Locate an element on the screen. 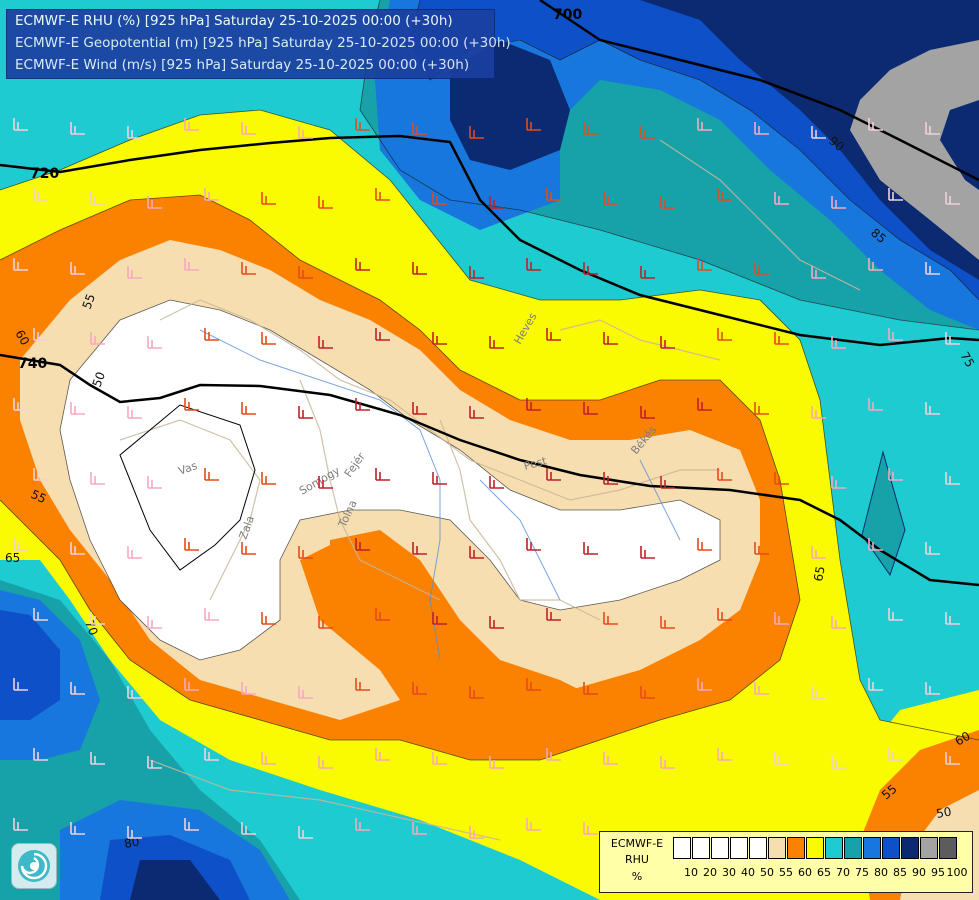 Image resolution: width=979 pixels, height=900 pixels. rhu-label: 75 is located at coordinates (967, 360).